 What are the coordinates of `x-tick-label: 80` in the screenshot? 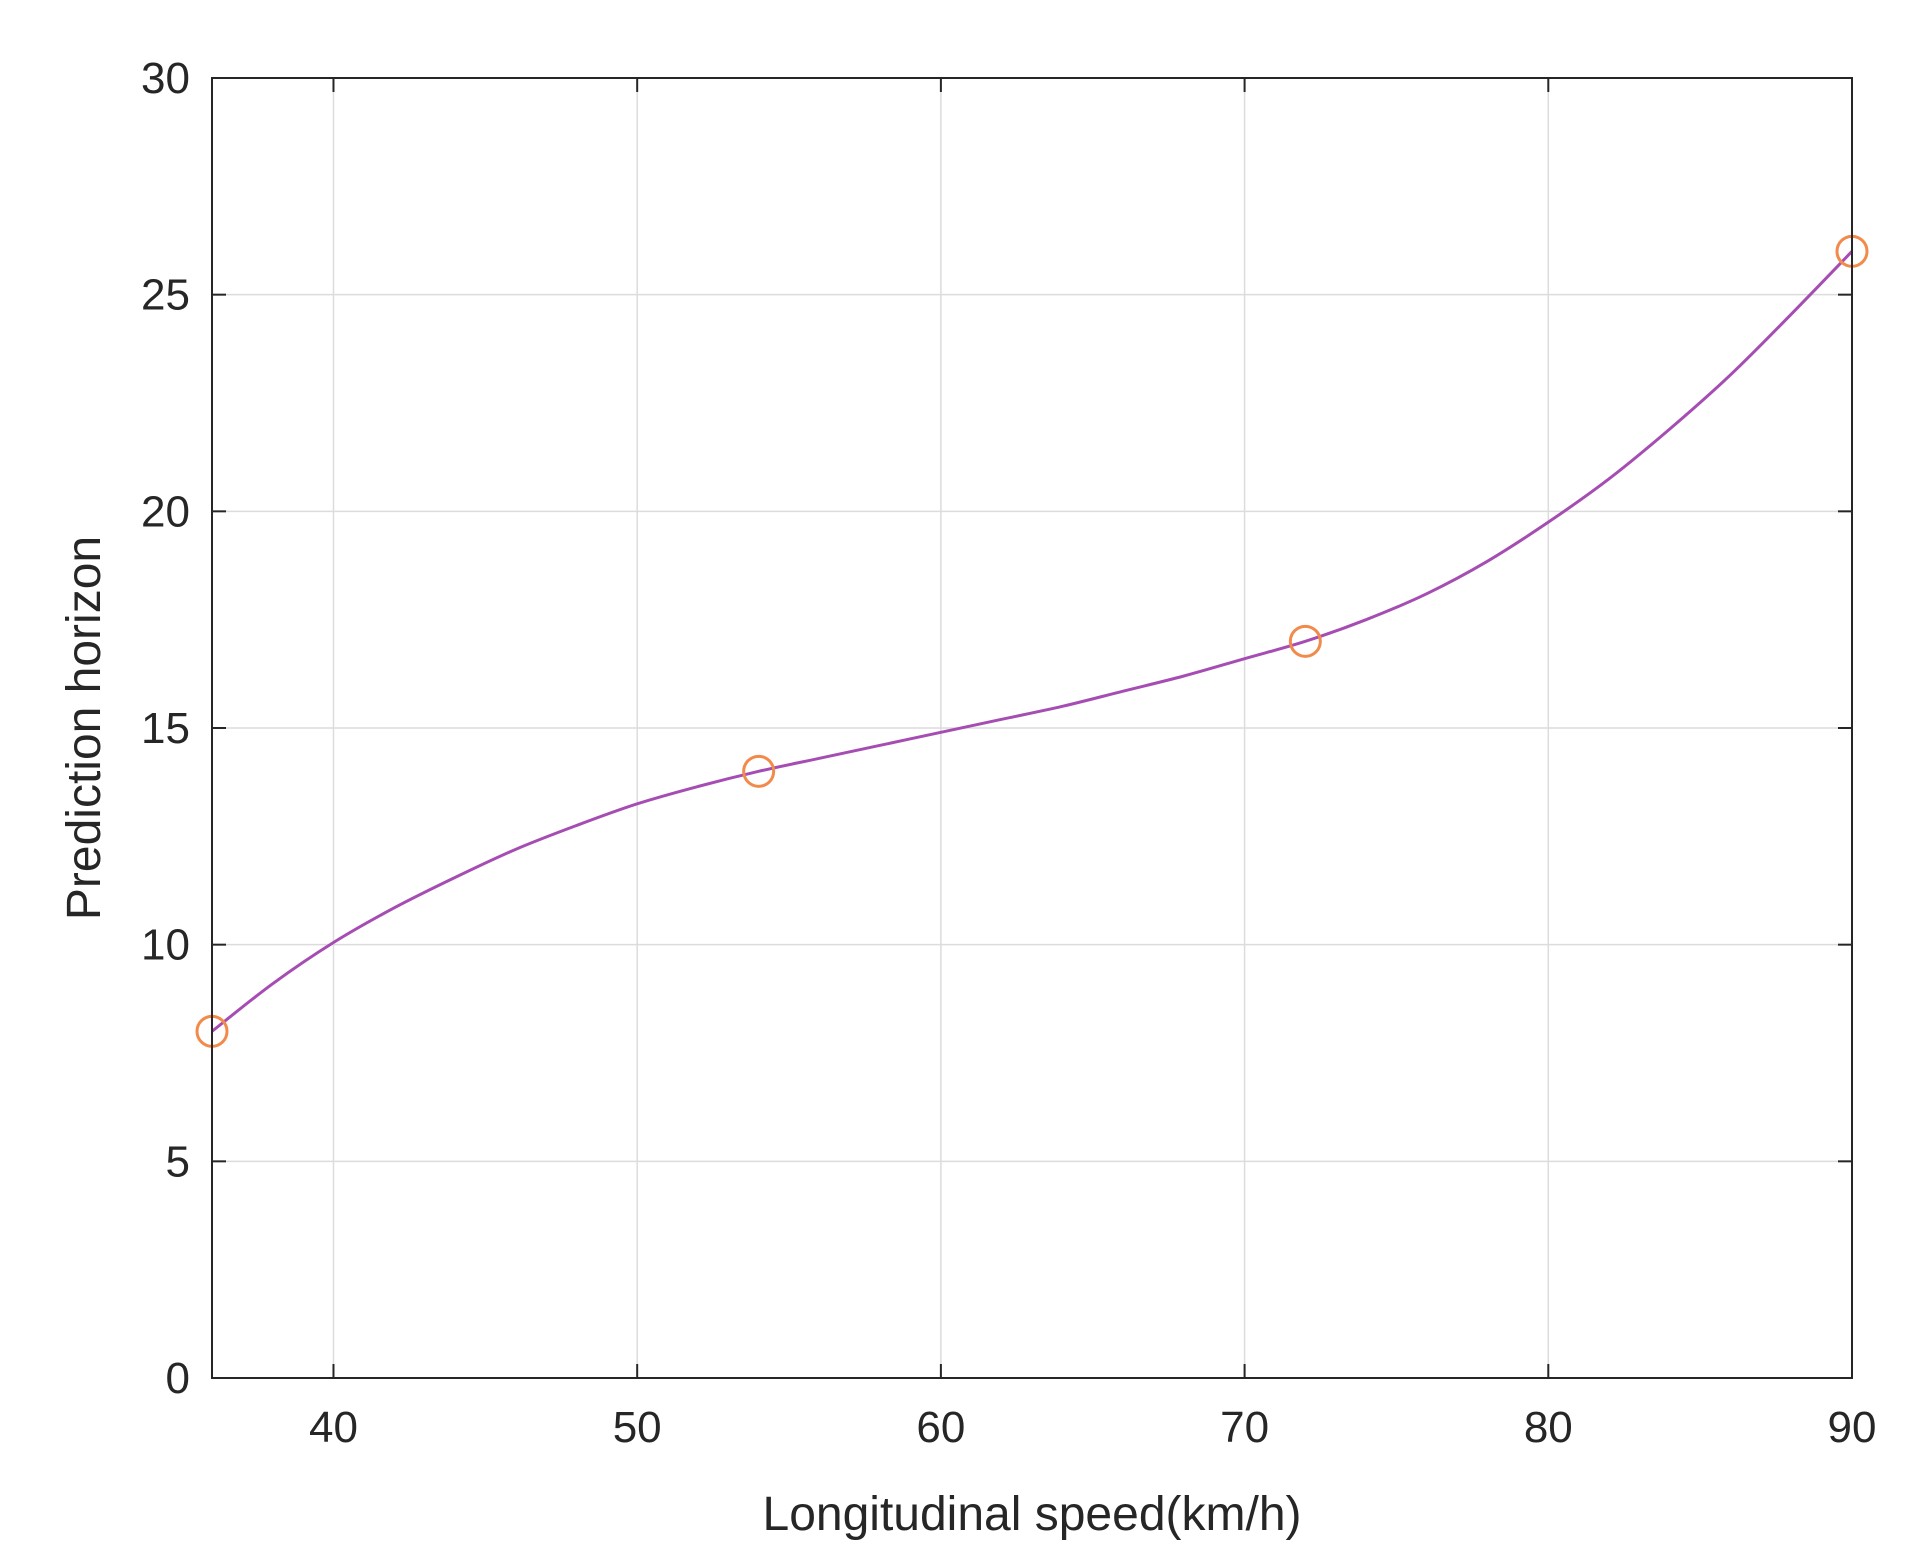 It's located at (1548, 1427).